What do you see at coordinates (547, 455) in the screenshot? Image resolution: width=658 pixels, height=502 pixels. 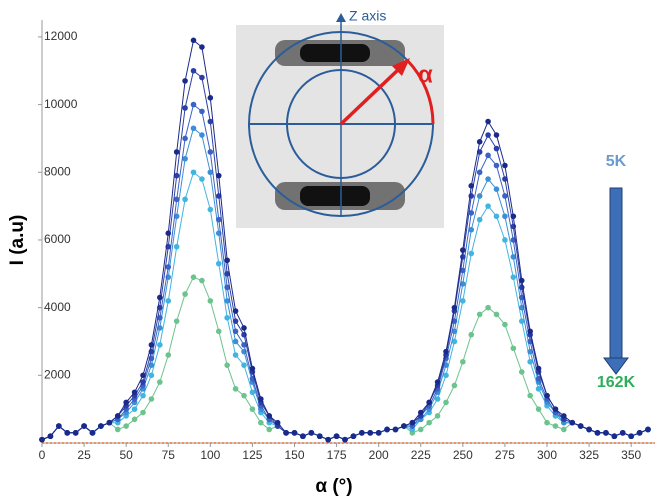 I see `x-tick-label: 300` at bounding box center [547, 455].